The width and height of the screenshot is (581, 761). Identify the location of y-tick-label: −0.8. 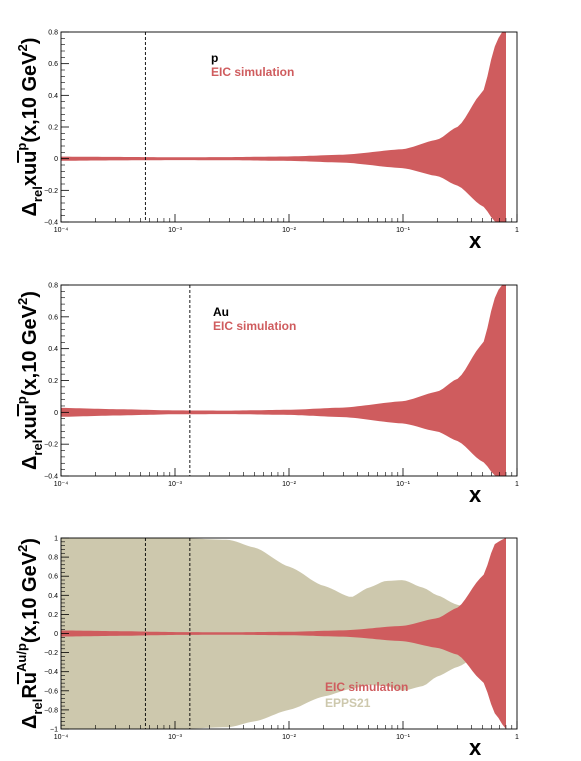
(51, 710).